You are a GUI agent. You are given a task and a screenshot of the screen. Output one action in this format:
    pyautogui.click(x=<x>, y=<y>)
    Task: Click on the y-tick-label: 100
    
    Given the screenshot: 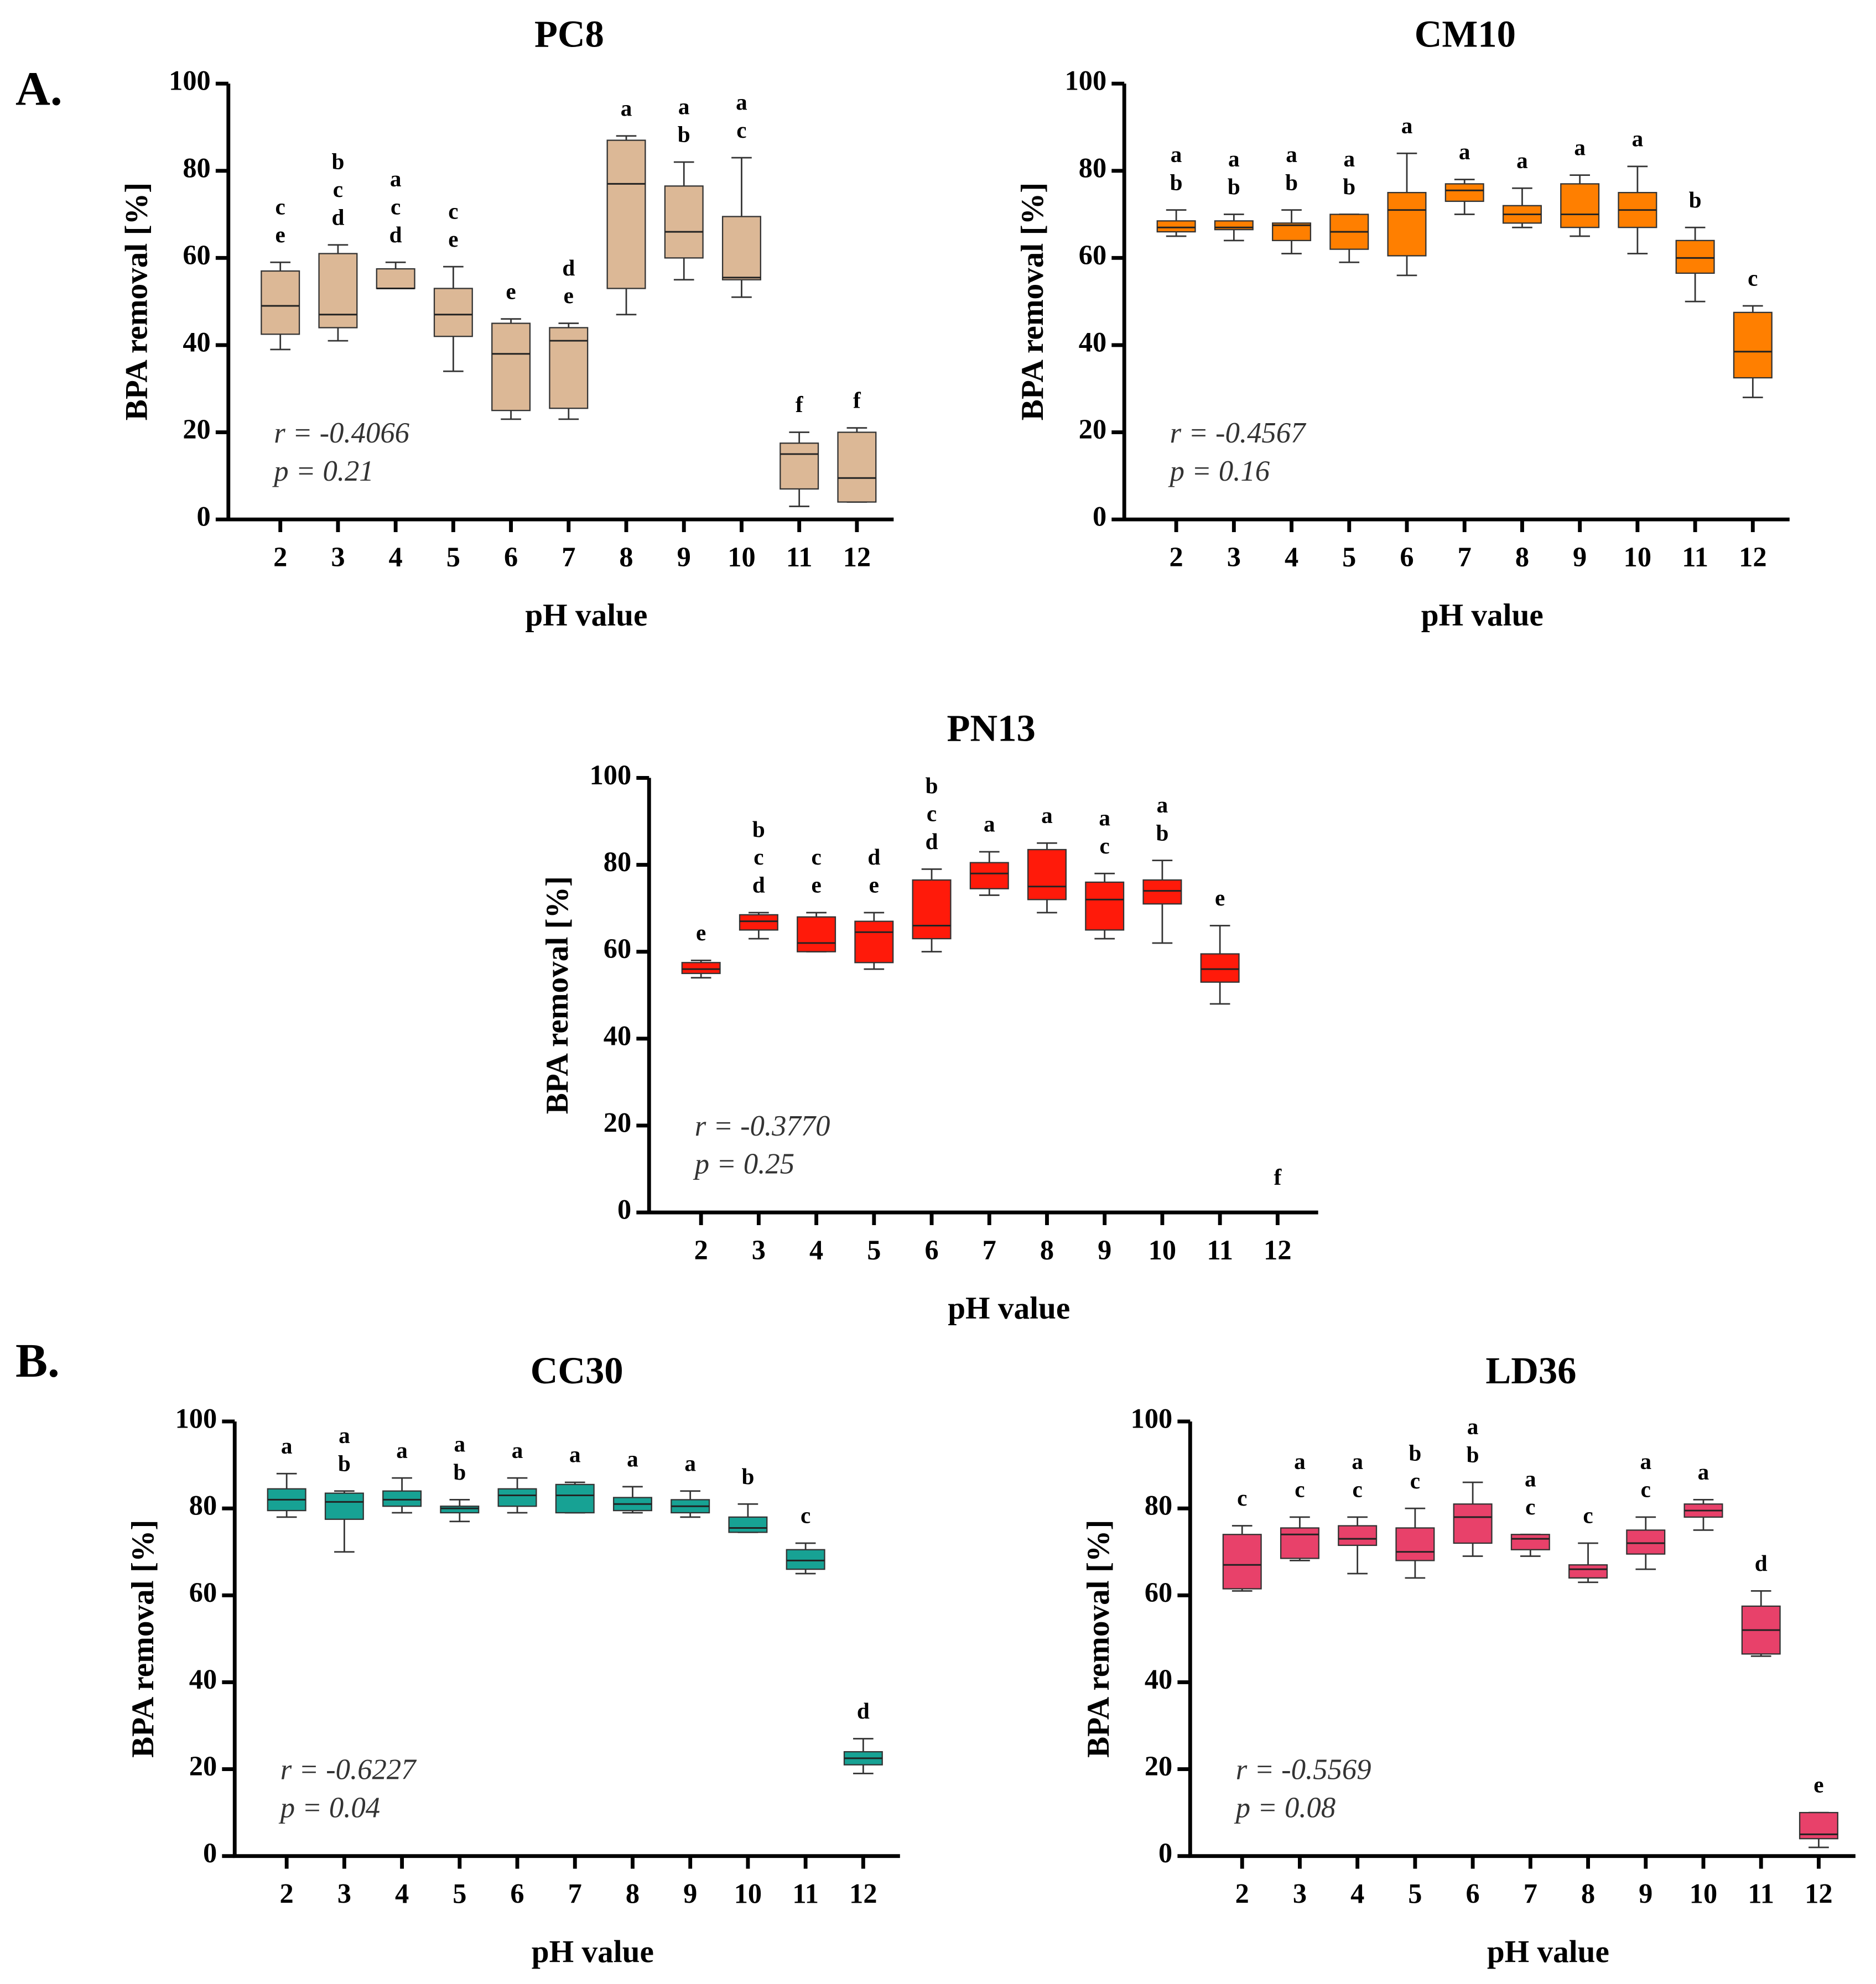 What is the action you would take?
    pyautogui.click(x=196, y=1418)
    